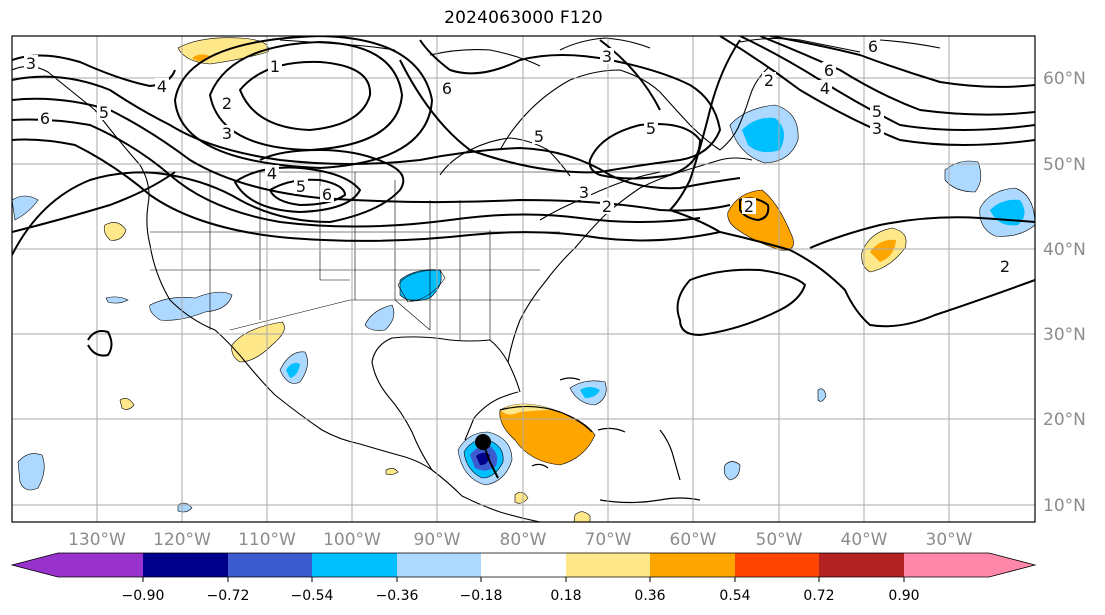  What do you see at coordinates (693, 540) in the screenshot?
I see `lon-tick-label: 60°W` at bounding box center [693, 540].